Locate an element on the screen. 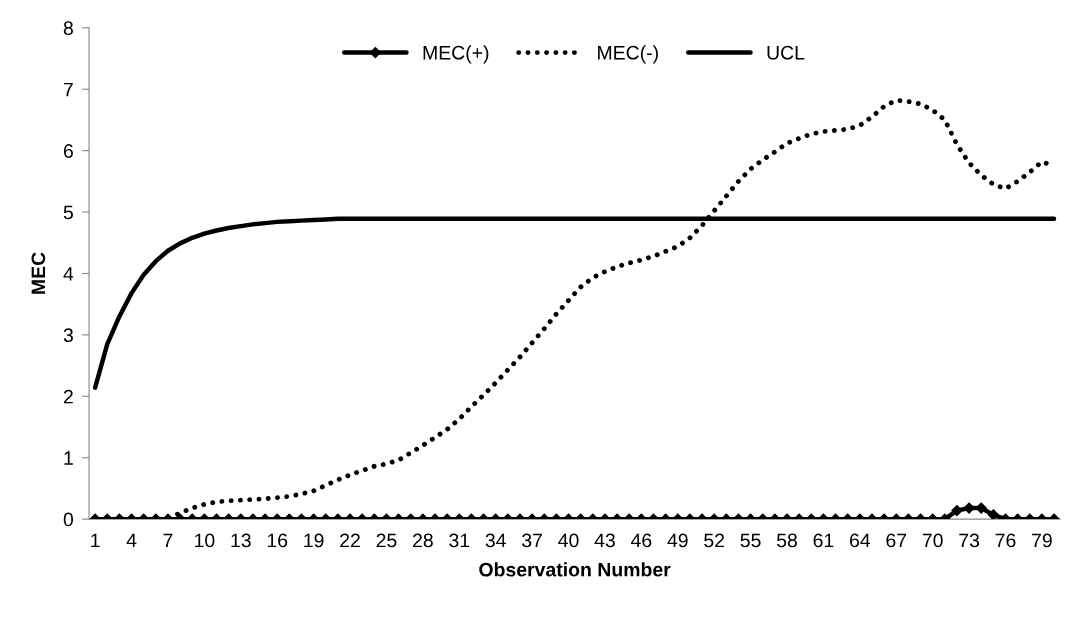  x-tick-label: 76 is located at coordinates (1005, 540).